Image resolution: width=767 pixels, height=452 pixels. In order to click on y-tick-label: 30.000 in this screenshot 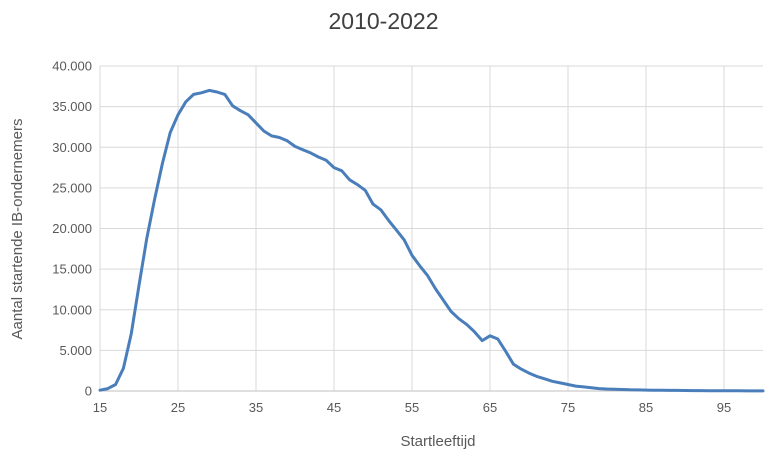, I will do `click(72, 147)`.